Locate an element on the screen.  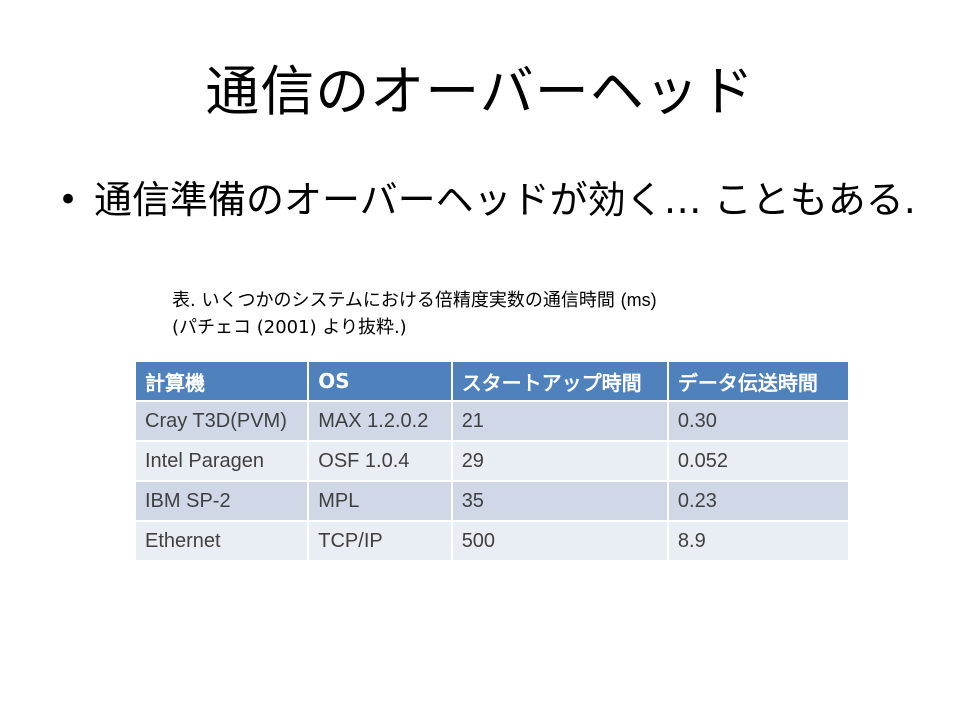
cell-machine: IBM SP-2 is located at coordinates (223, 501).